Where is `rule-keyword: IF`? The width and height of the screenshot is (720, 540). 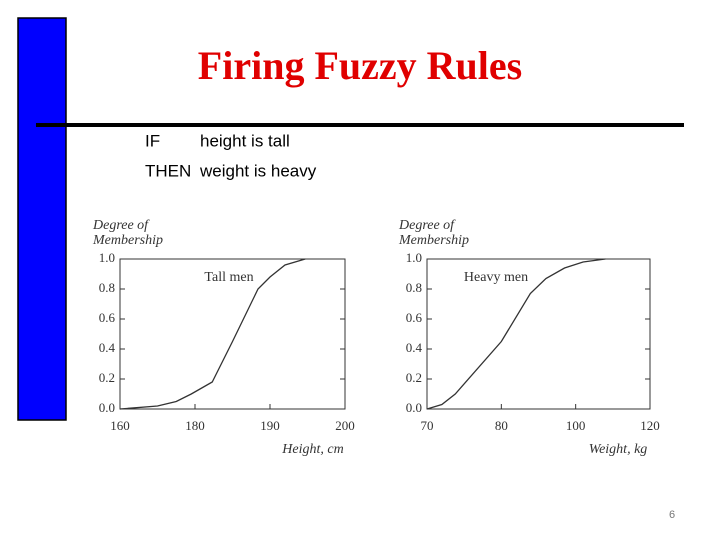
rule-keyword: IF is located at coordinates (152, 140).